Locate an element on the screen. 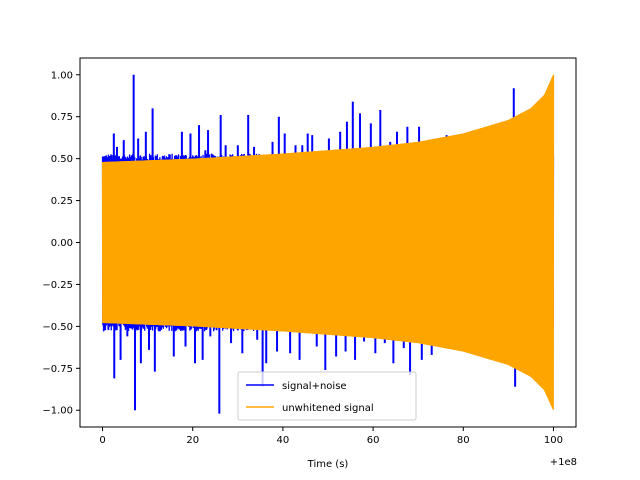  y-tick-label: 0.50 is located at coordinates (62, 159).